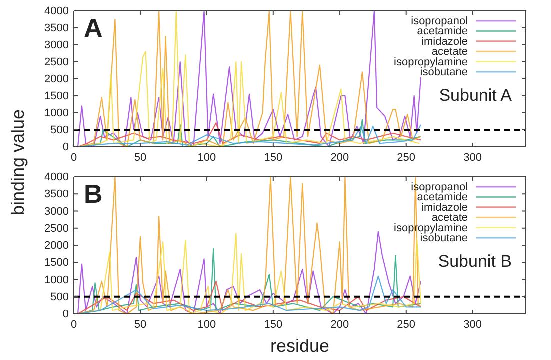 This screenshot has width=551, height=360. I want to click on annotation: A, so click(93, 28).